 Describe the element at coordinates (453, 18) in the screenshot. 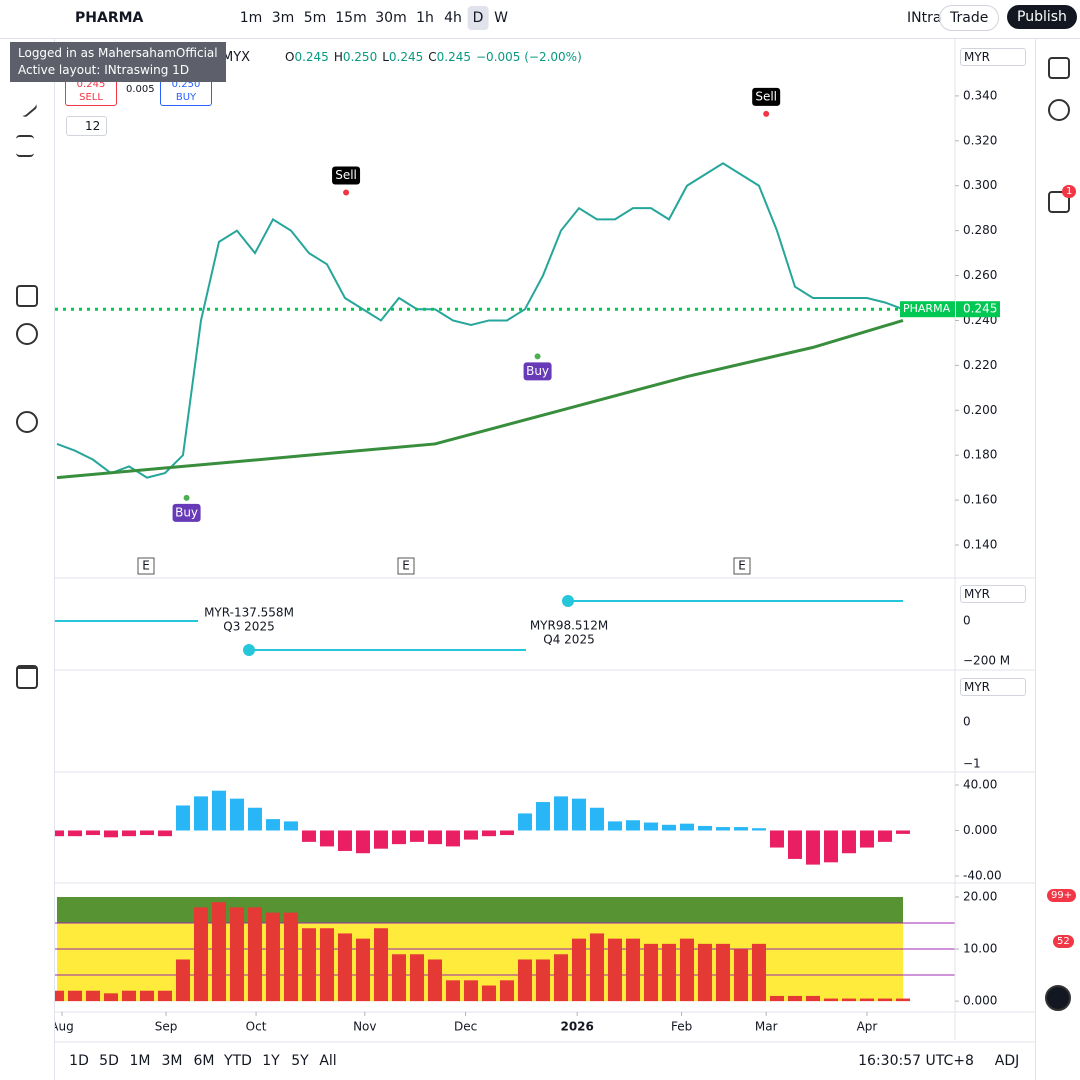

I see `interval: 4h` at that location.